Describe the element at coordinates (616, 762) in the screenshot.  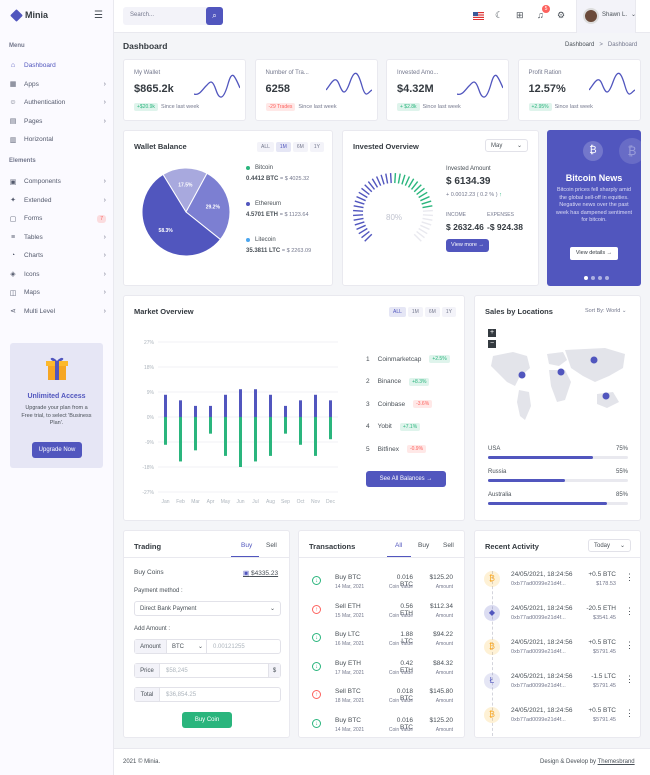
I see `footer-credit-link: Themesbrand` at that location.